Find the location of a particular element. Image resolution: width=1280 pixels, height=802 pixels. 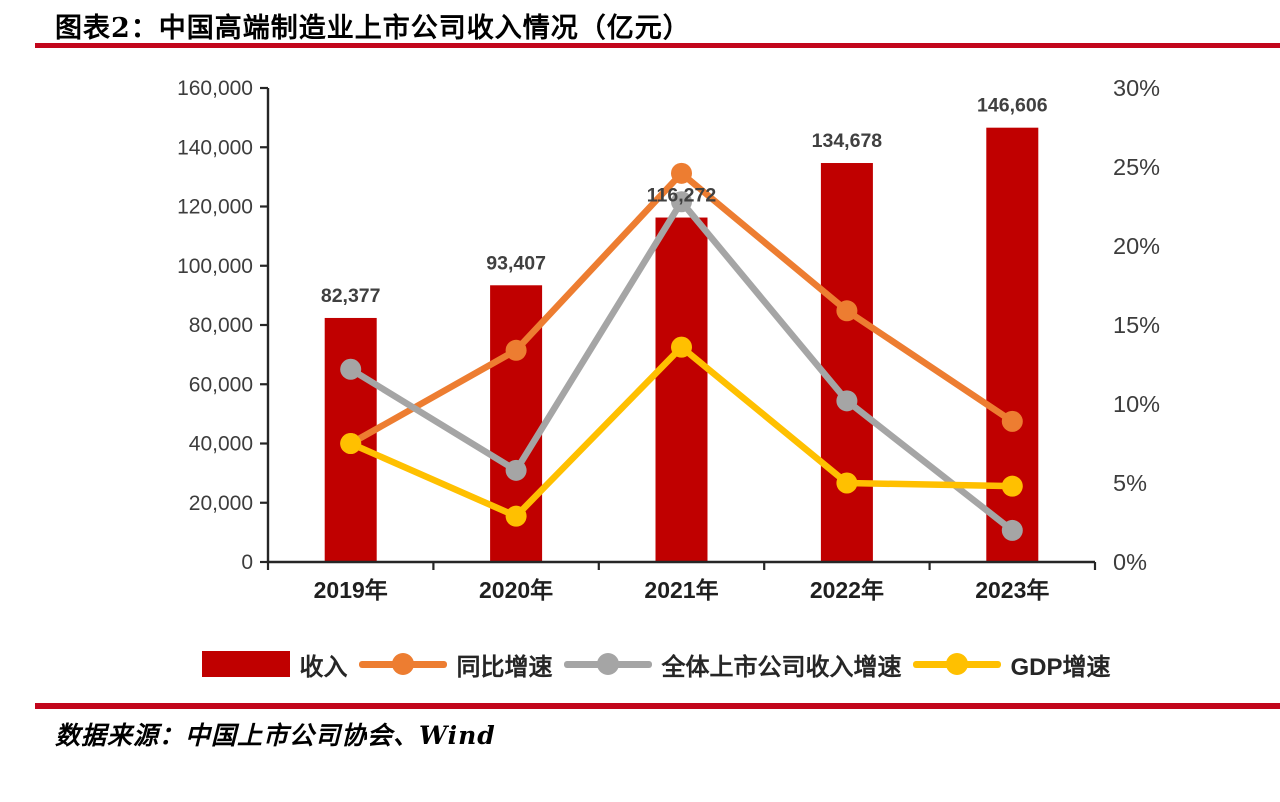

top-divider-rule is located at coordinates (657, 45).